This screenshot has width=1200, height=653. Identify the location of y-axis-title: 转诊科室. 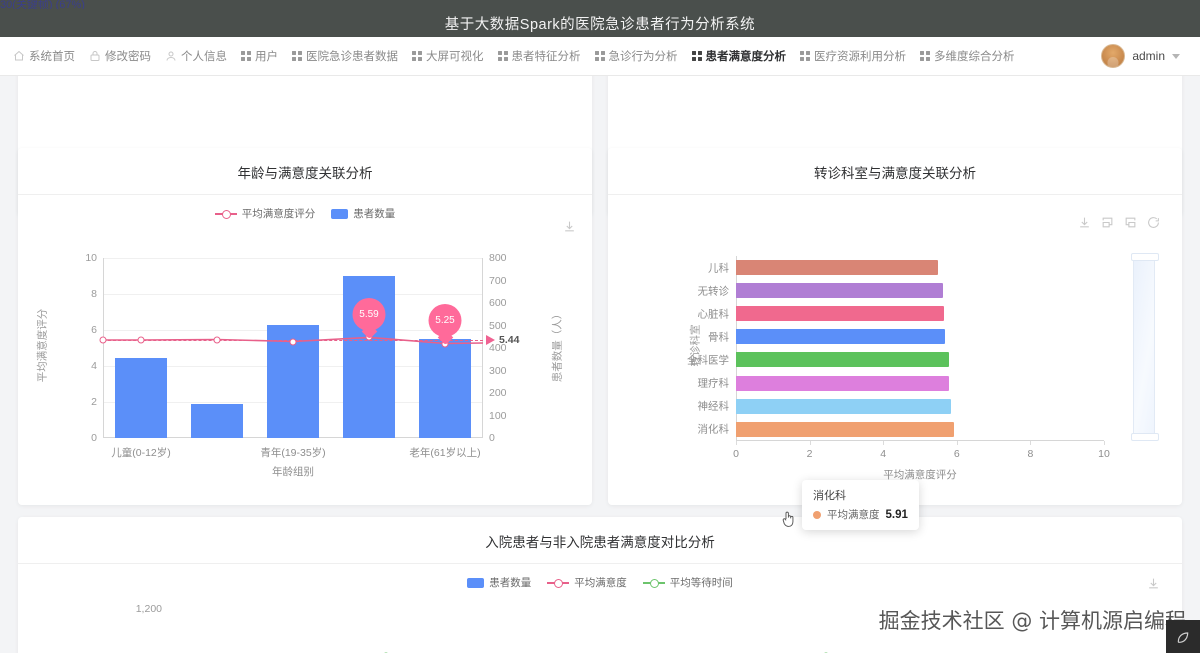
(695, 345).